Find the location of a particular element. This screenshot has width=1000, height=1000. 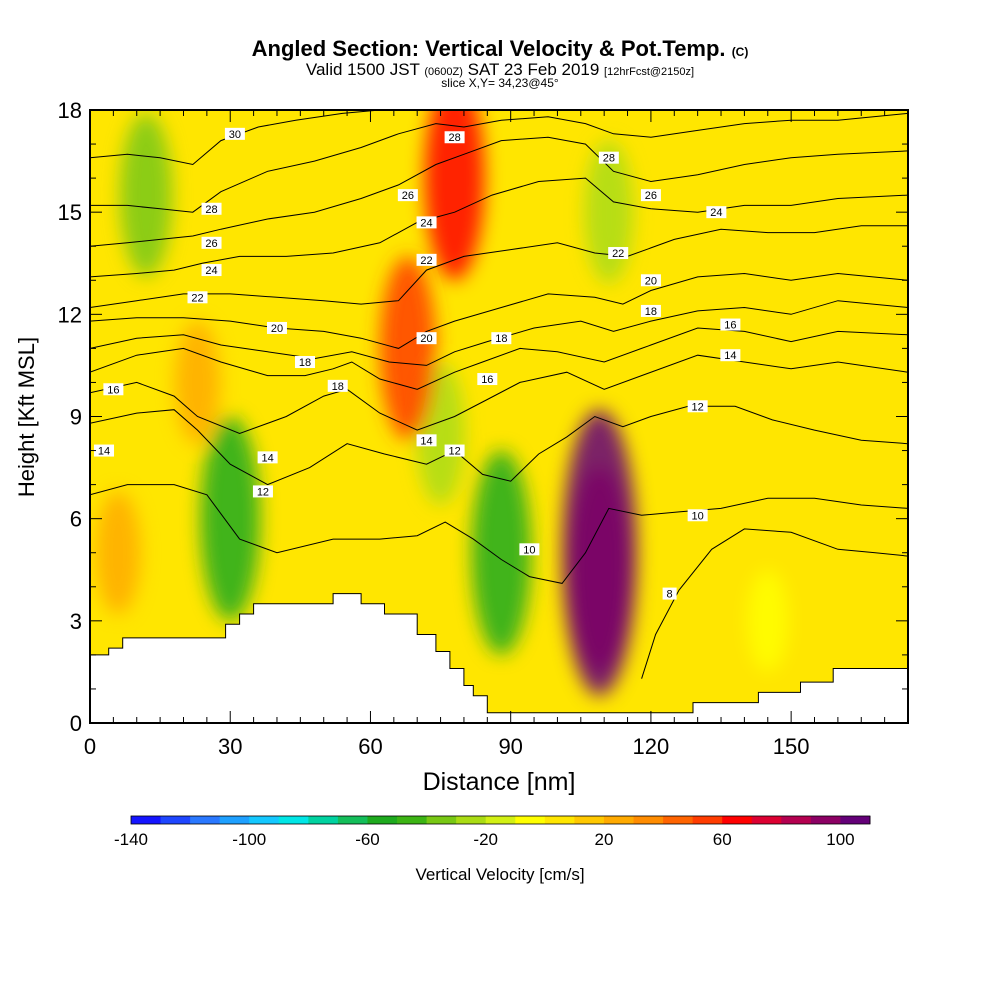

contour-label-text: 10 is located at coordinates (529, 550).